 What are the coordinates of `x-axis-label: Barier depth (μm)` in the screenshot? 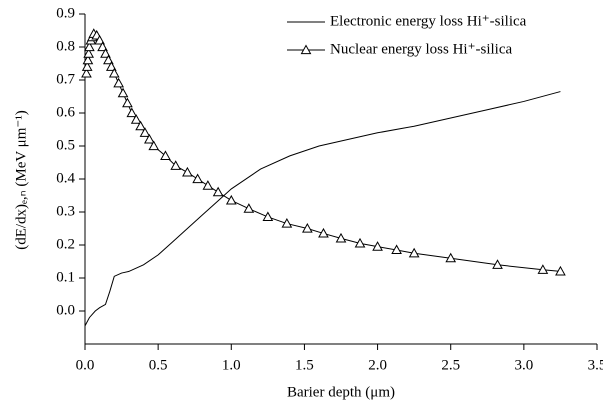 It's located at (341, 392).